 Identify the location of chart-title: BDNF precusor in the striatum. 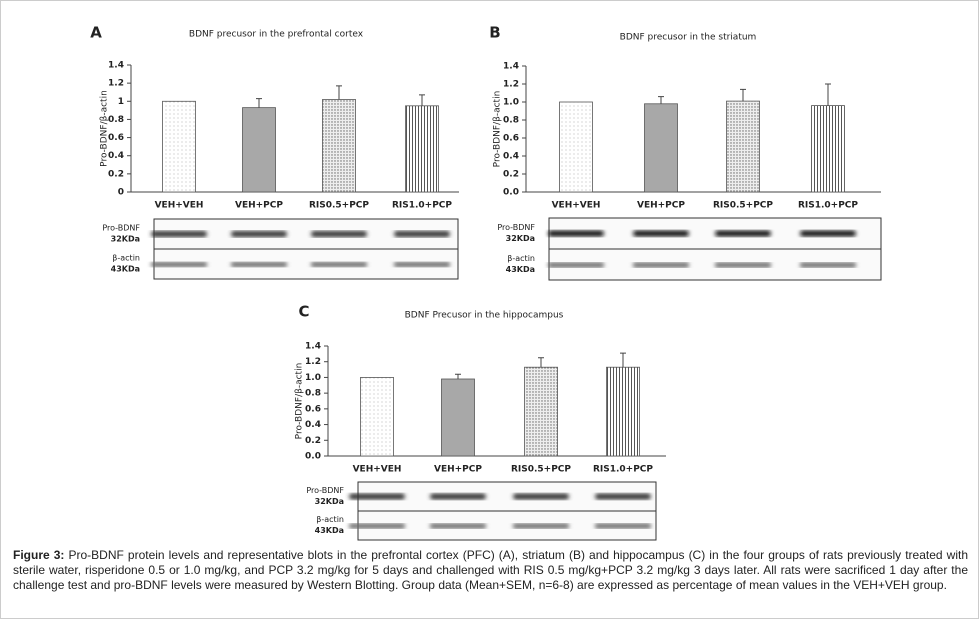
(688, 38).